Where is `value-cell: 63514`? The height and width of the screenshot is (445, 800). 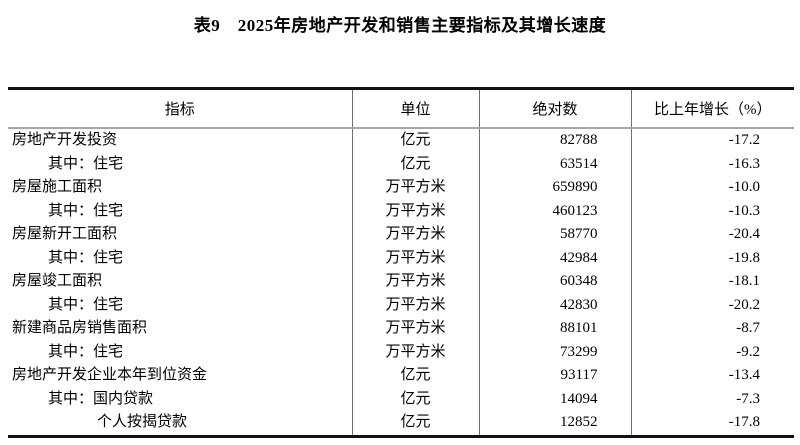 value-cell: 63514 is located at coordinates (554, 164).